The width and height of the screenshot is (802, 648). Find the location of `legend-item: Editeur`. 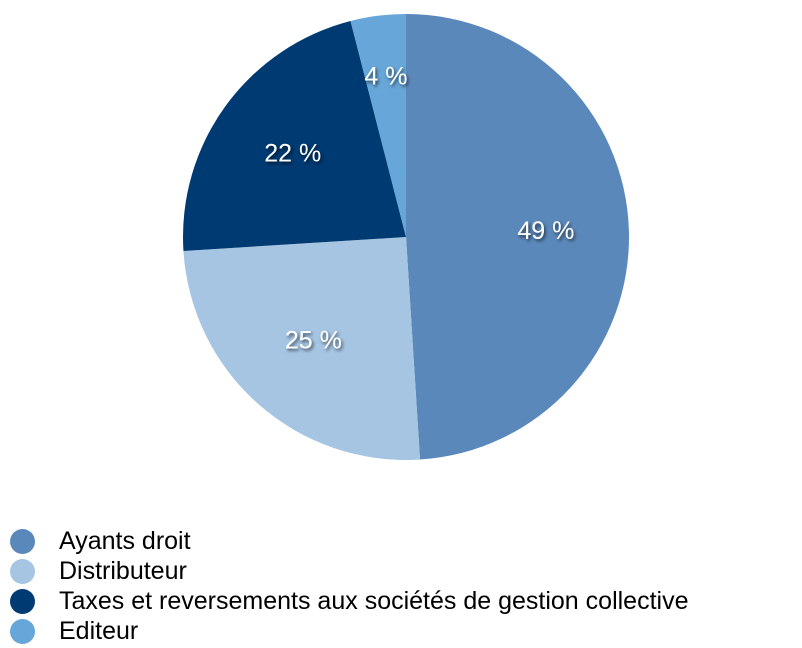

legend-item: Editeur is located at coordinates (405, 631).